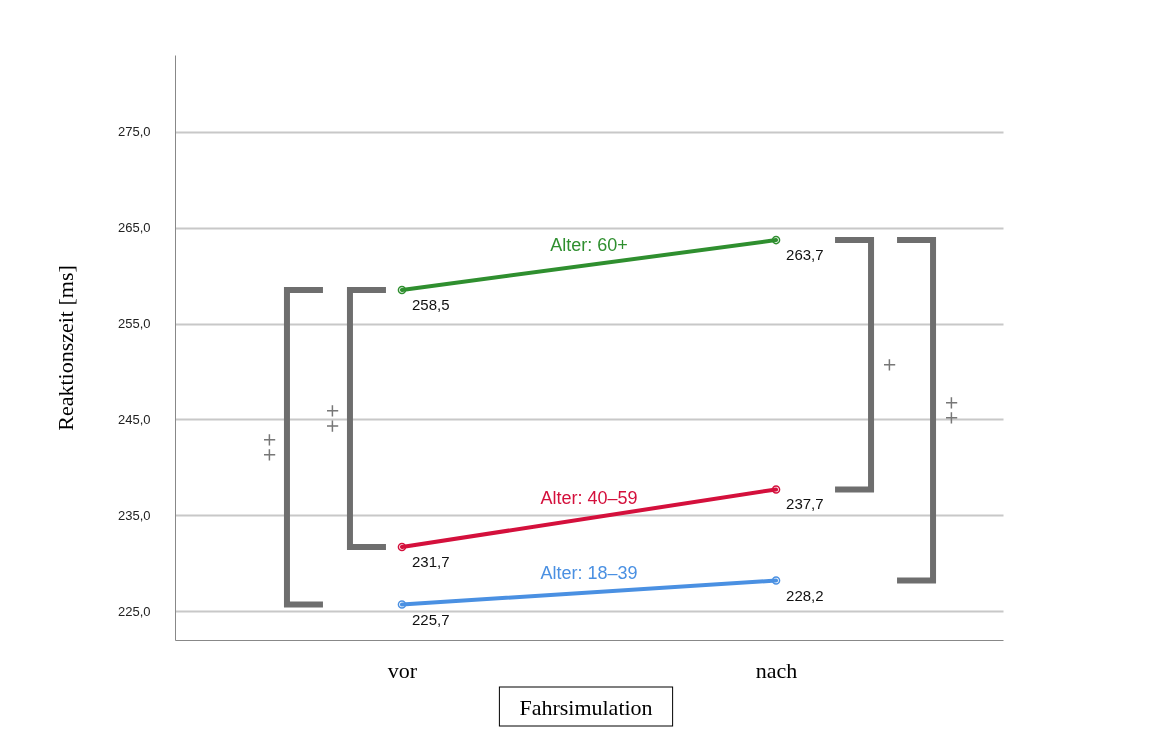 This screenshot has height=738, width=1150. Describe the element at coordinates (430, 619) in the screenshot. I see `data-label: 225,7` at that location.